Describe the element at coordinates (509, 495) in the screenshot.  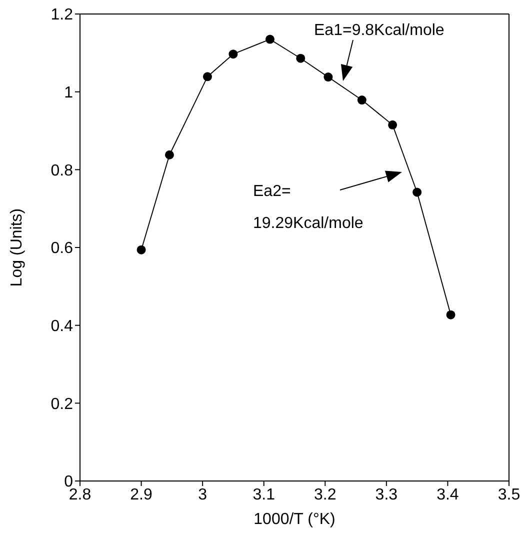
I see `x-tick-label: 3.5` at that location.